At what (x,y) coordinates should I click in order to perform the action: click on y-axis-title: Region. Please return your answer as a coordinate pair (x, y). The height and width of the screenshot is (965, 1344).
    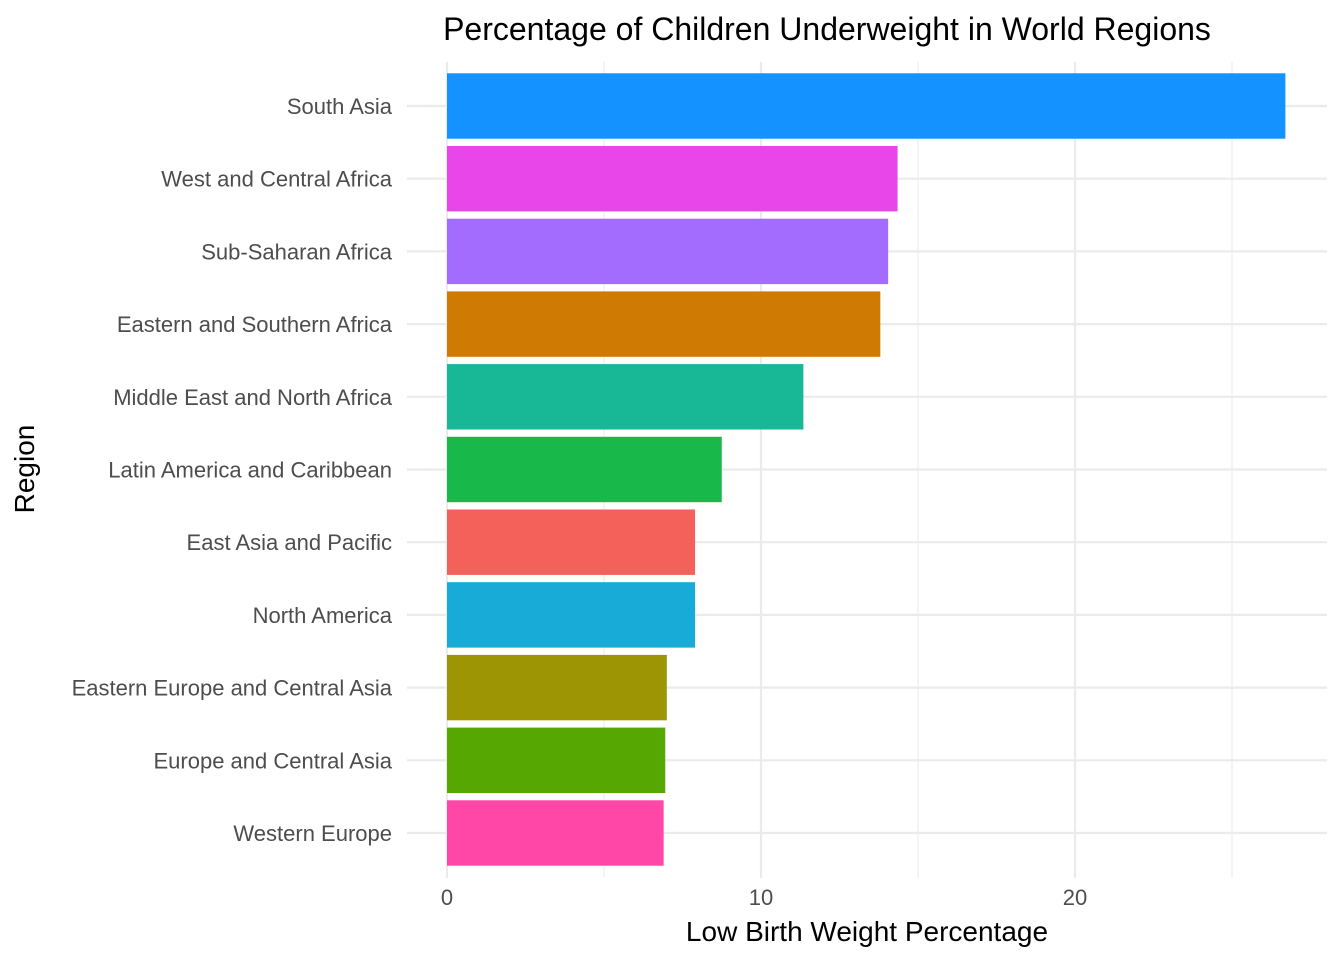
    Looking at the image, I should click on (24, 469).